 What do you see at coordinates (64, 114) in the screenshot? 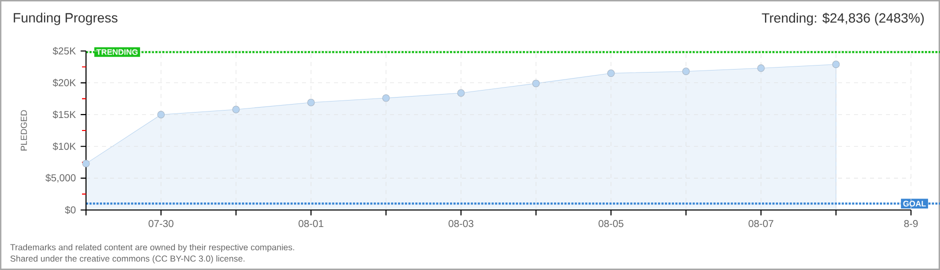
I see `y-tick-label: $15K` at bounding box center [64, 114].